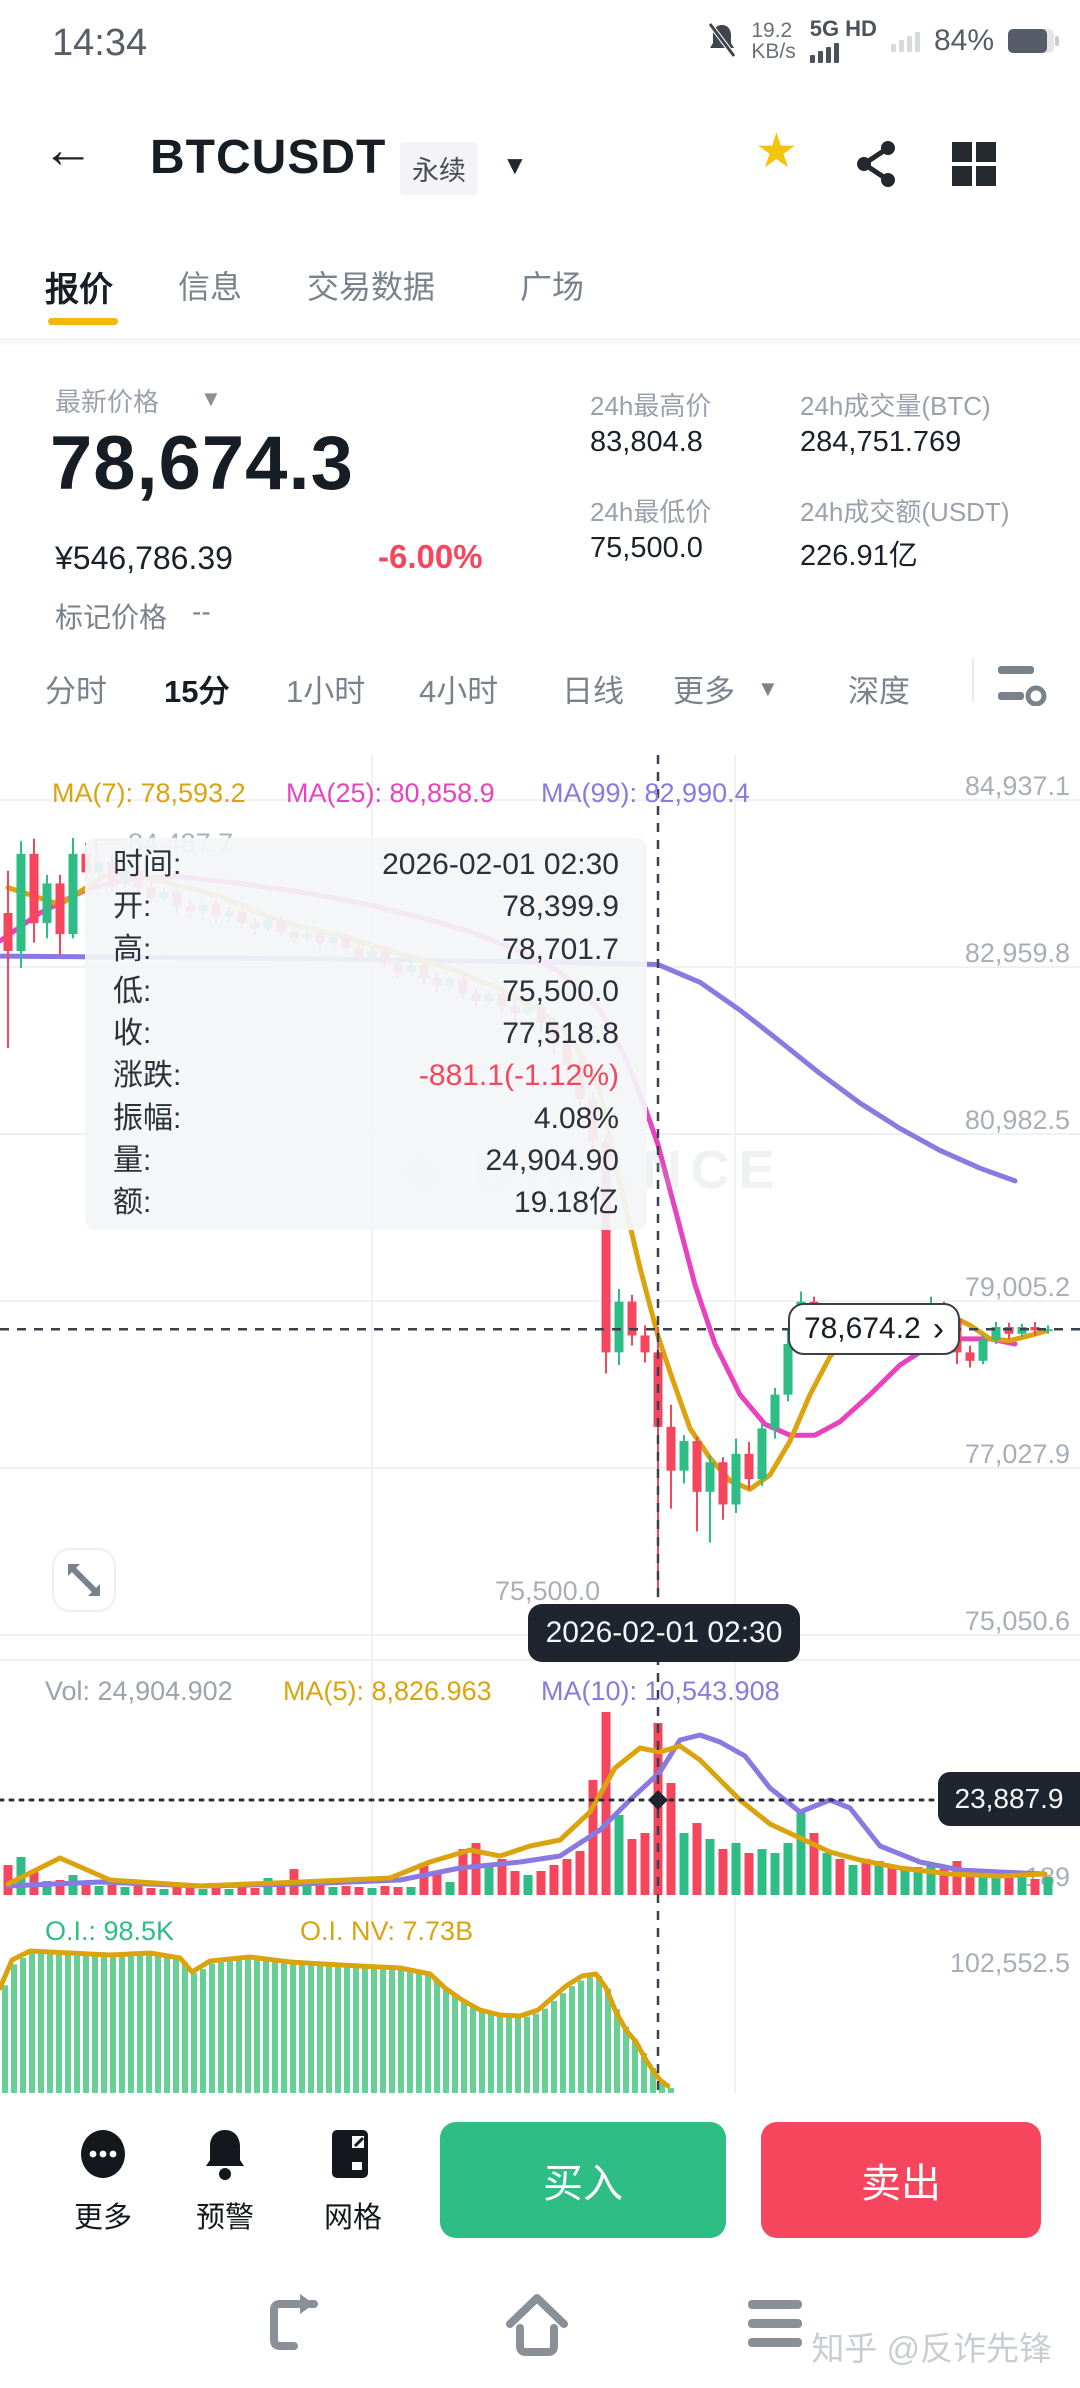 The height and width of the screenshot is (2388, 1080). What do you see at coordinates (352, 2218) in the screenshot?
I see `grid-button: 网格` at bounding box center [352, 2218].